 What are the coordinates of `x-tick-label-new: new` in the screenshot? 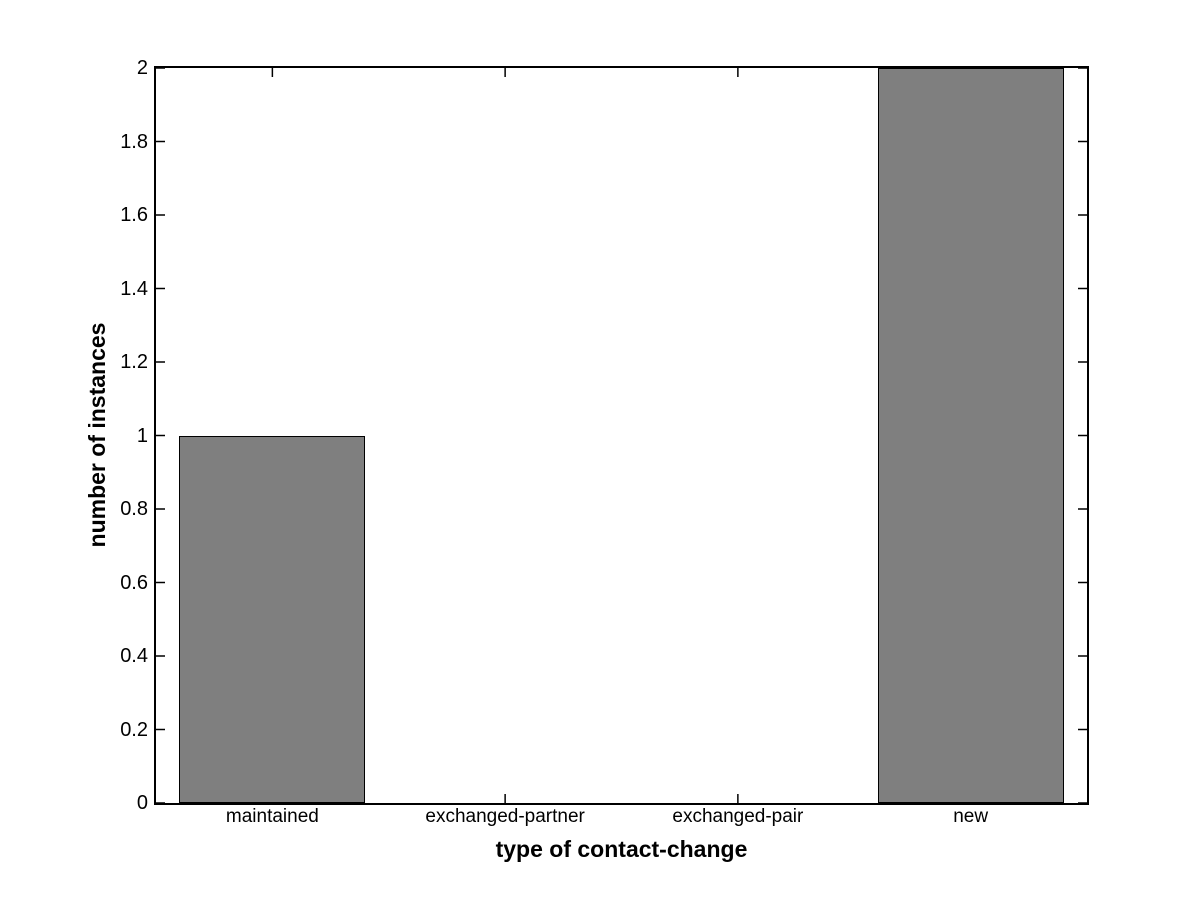 It's located at (971, 816).